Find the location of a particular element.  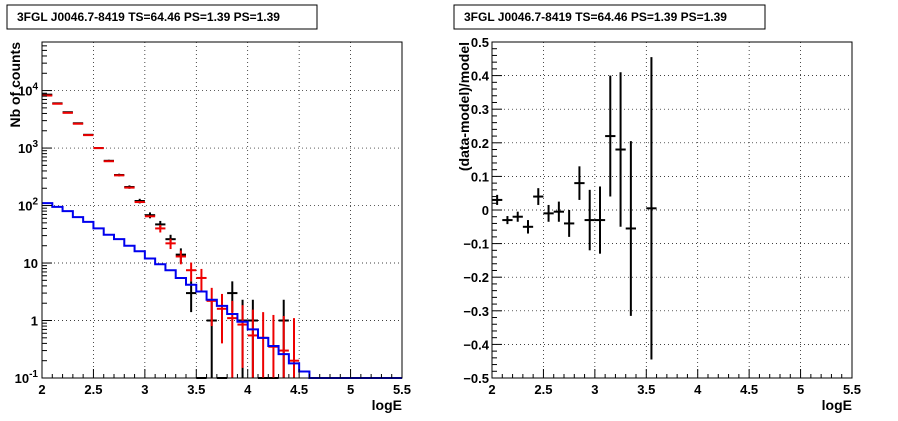

right-y-tick-label: −0.1 is located at coordinates (476, 244).